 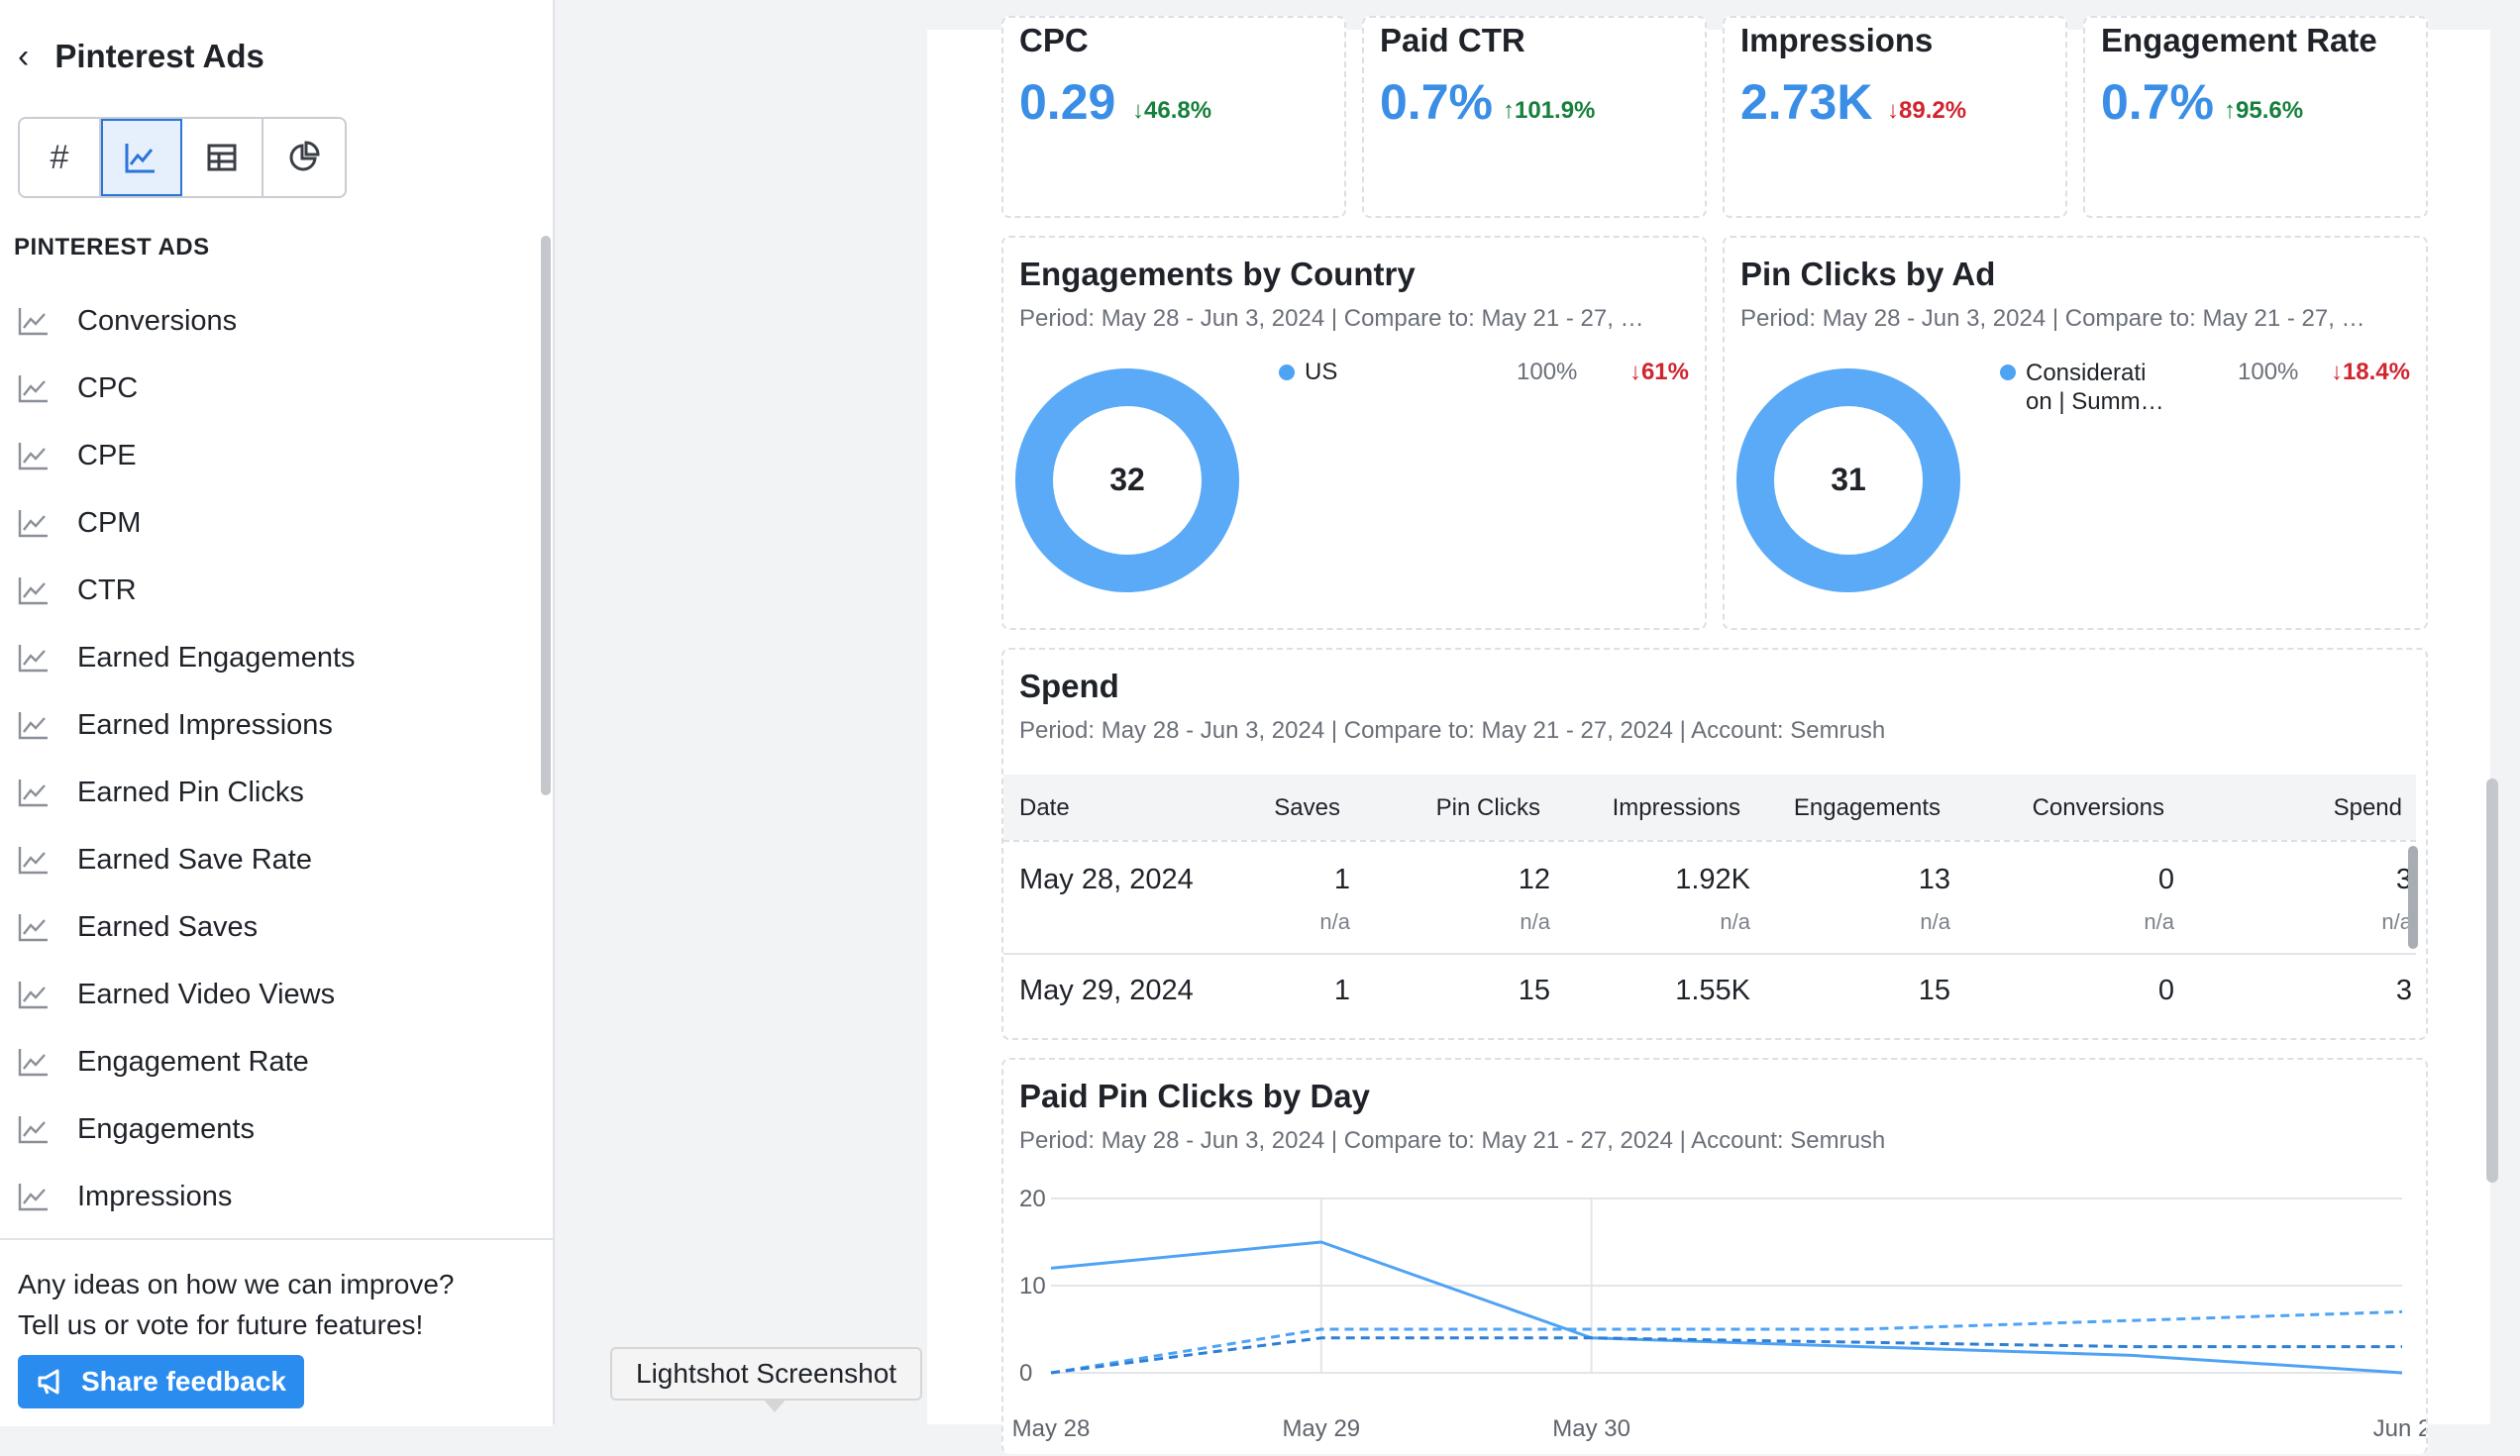 I want to click on card-title: Paid Pin Clicks by Day, so click(x=1194, y=1096).